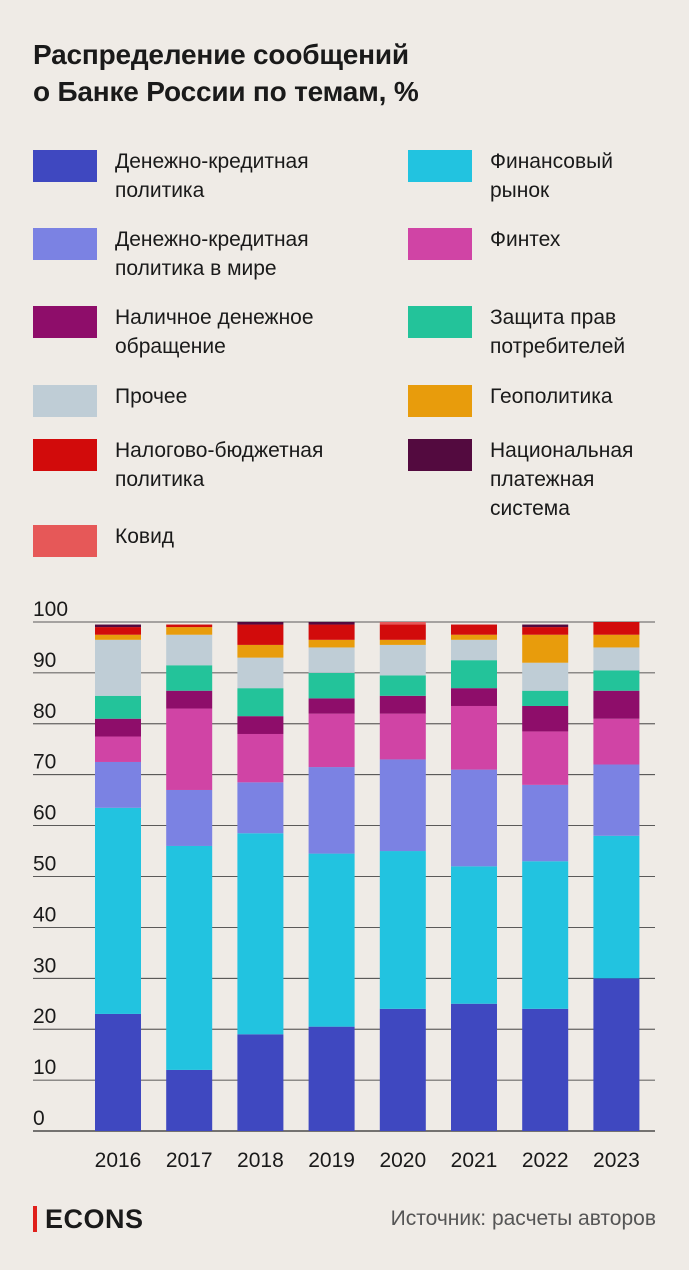 The image size is (689, 1270). I want to click on legend-label-line: Геополитика, so click(551, 396).